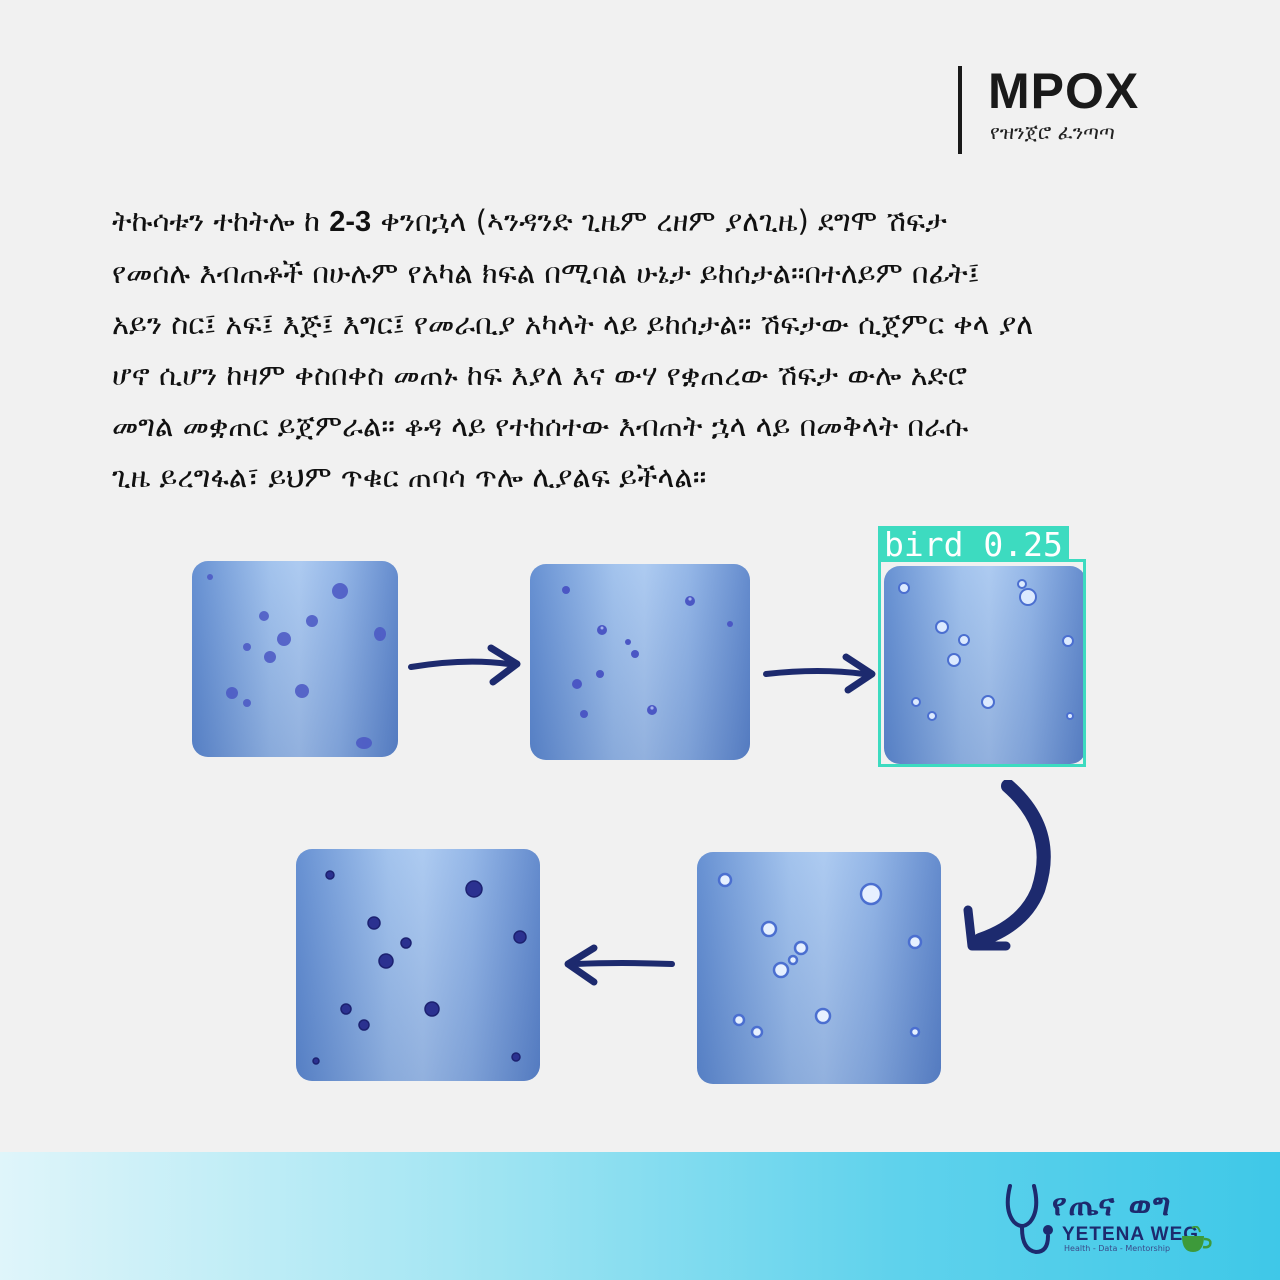 This screenshot has width=1280, height=1280. I want to click on tea-cup-icon, so click(1197, 1239).